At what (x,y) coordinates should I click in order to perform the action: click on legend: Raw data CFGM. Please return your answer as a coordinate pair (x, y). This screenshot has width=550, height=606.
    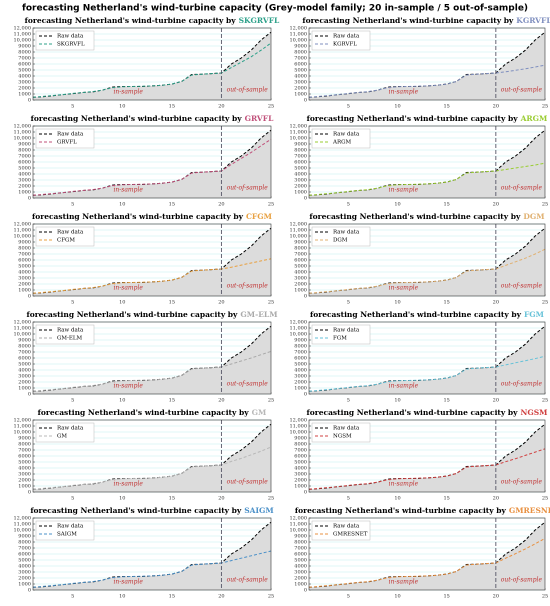
    Looking at the image, I should click on (65, 236).